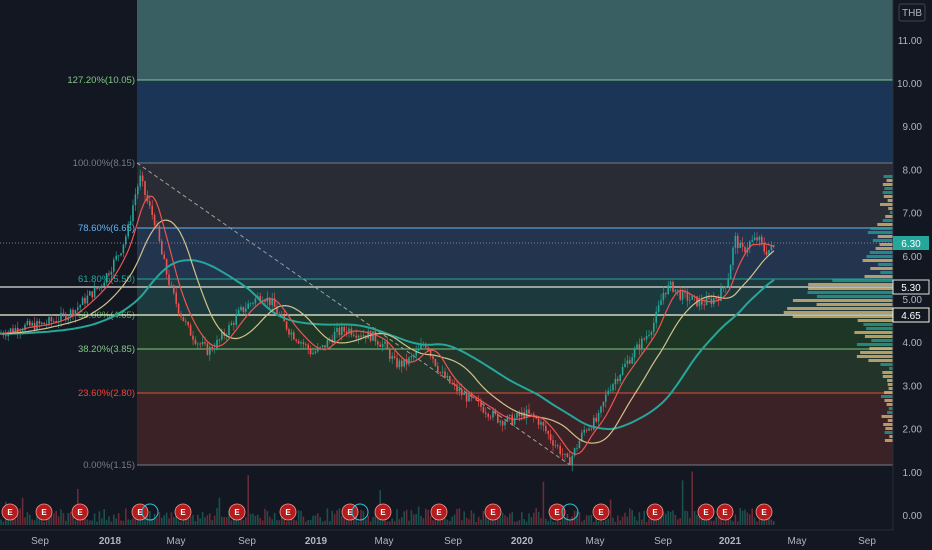 This screenshot has width=932, height=550. What do you see at coordinates (913, 343) in the screenshot?
I see `price-axis-label: 4.00` at bounding box center [913, 343].